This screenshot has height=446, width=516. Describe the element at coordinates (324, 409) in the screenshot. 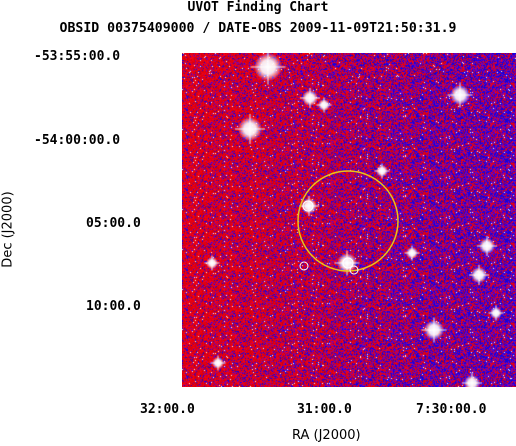

I see `ra-tick-2: 31:00.0` at that location.